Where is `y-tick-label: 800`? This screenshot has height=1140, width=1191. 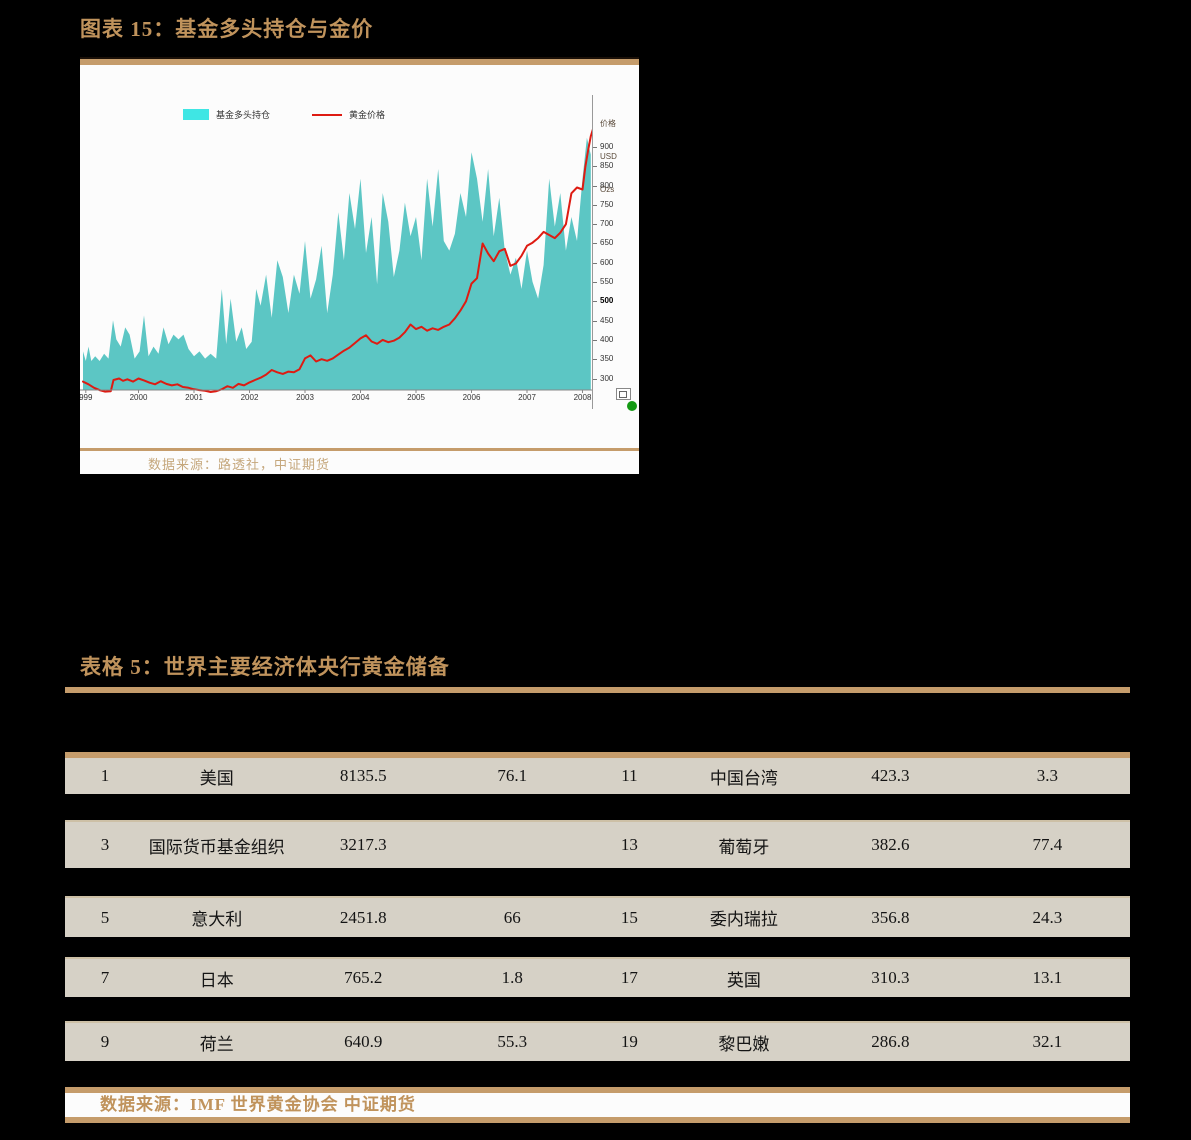
y-tick-label: 800 is located at coordinates (607, 185).